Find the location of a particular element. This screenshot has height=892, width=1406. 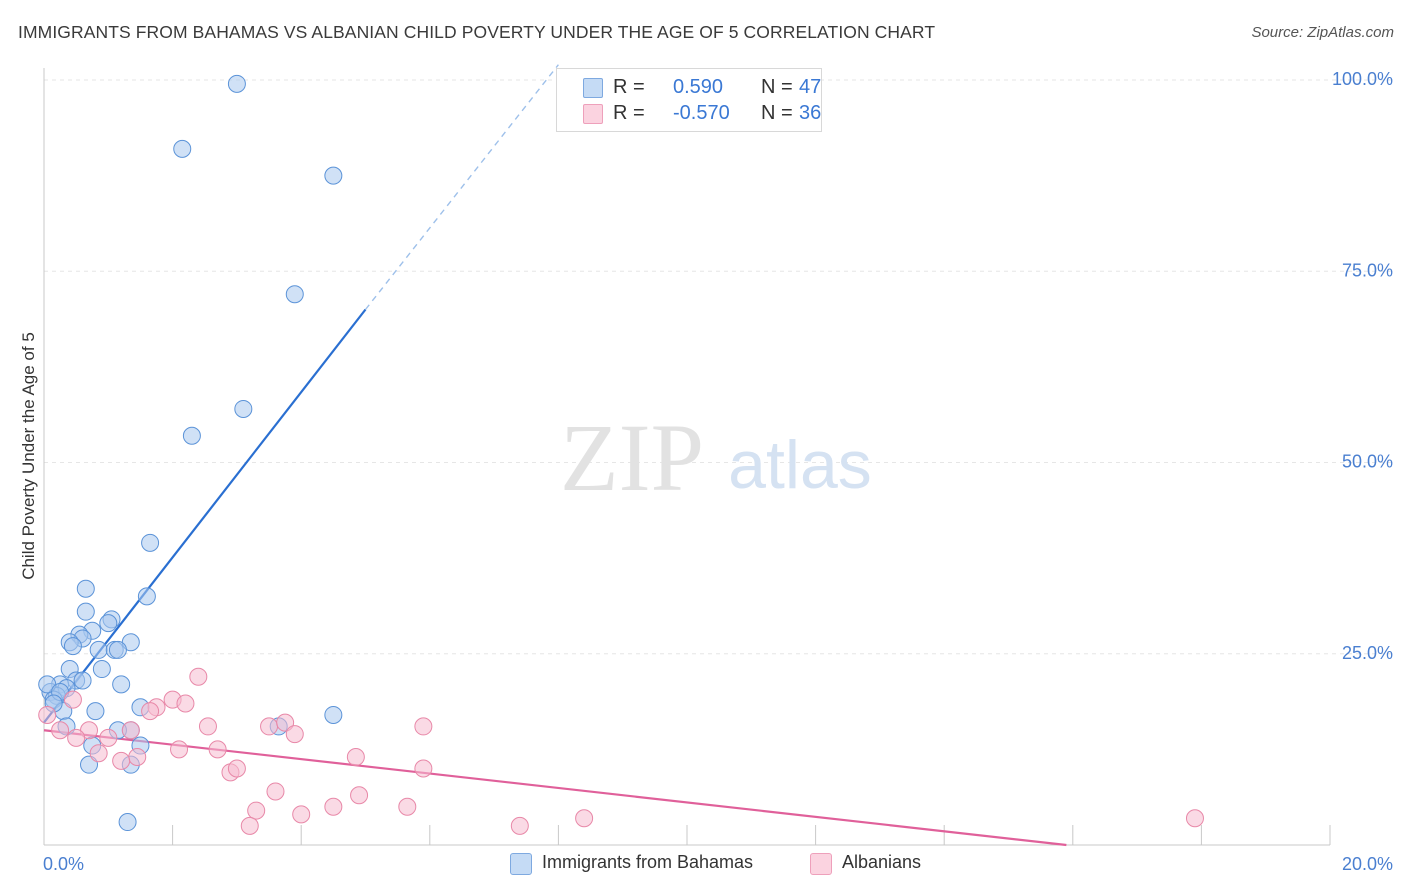

watermark-zip: ZIP is located at coordinates (632, 457).